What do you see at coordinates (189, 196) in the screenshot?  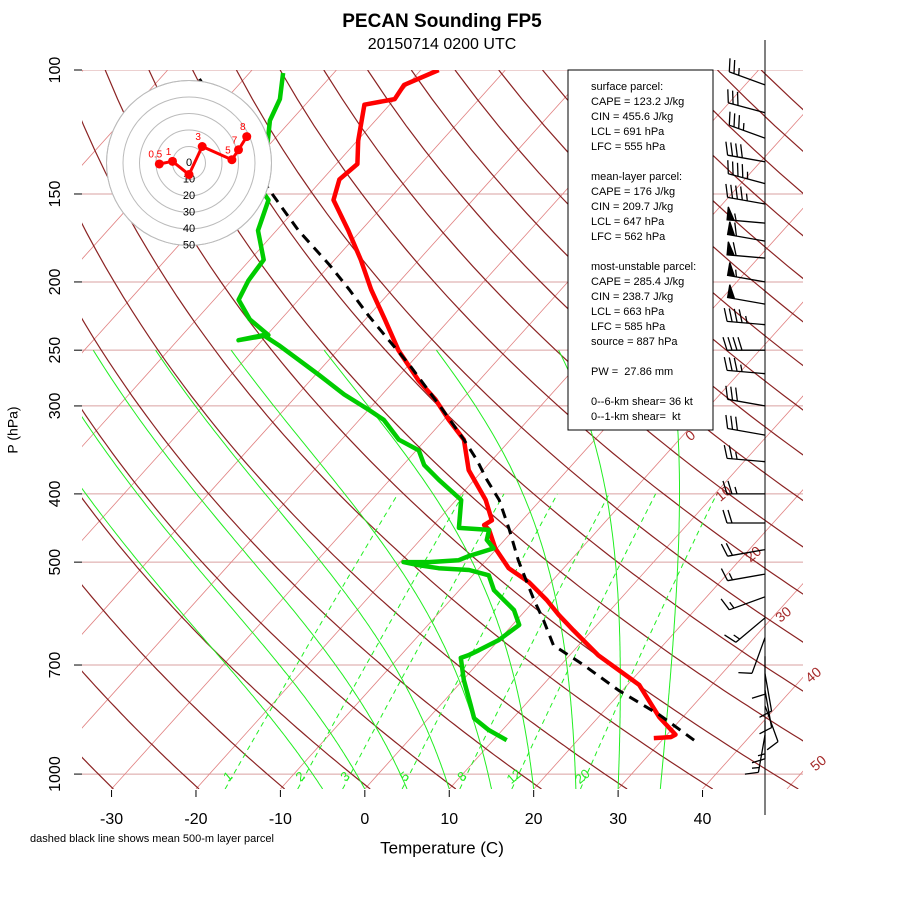 I see `hodograph-ring-label: 20` at bounding box center [189, 196].